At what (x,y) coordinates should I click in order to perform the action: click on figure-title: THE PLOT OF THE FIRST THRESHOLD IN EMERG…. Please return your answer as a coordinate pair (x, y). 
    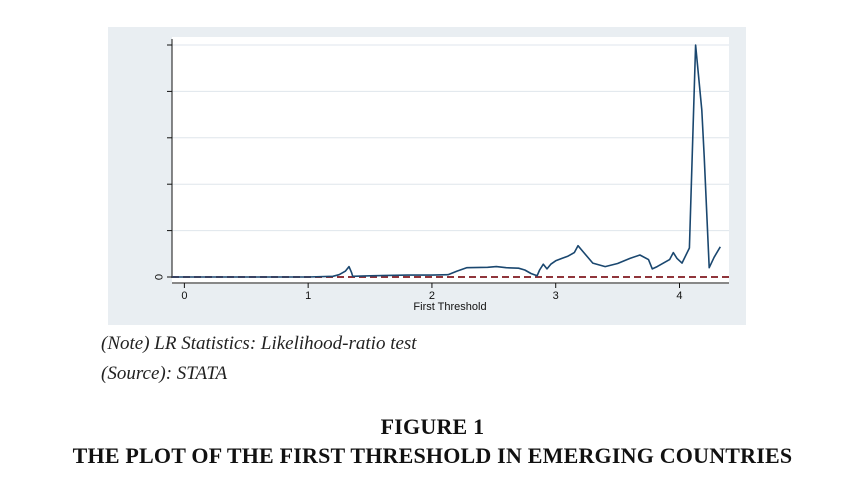
    Looking at the image, I should click on (432, 455).